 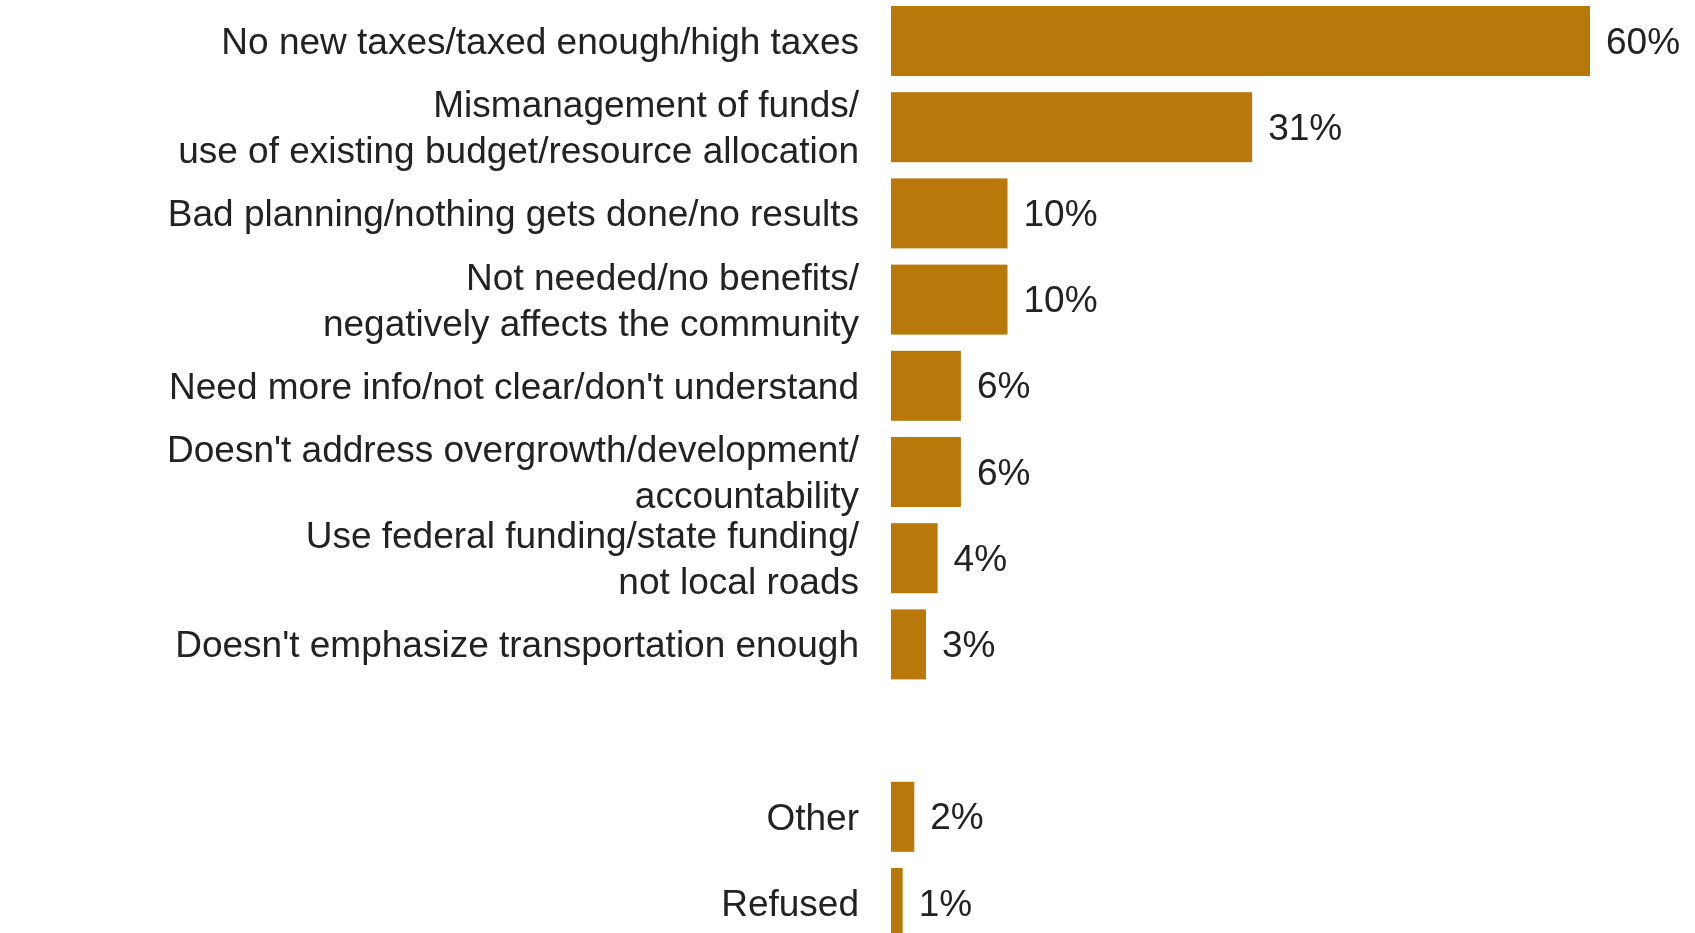 What do you see at coordinates (1305, 127) in the screenshot?
I see `data-label: 31%` at bounding box center [1305, 127].